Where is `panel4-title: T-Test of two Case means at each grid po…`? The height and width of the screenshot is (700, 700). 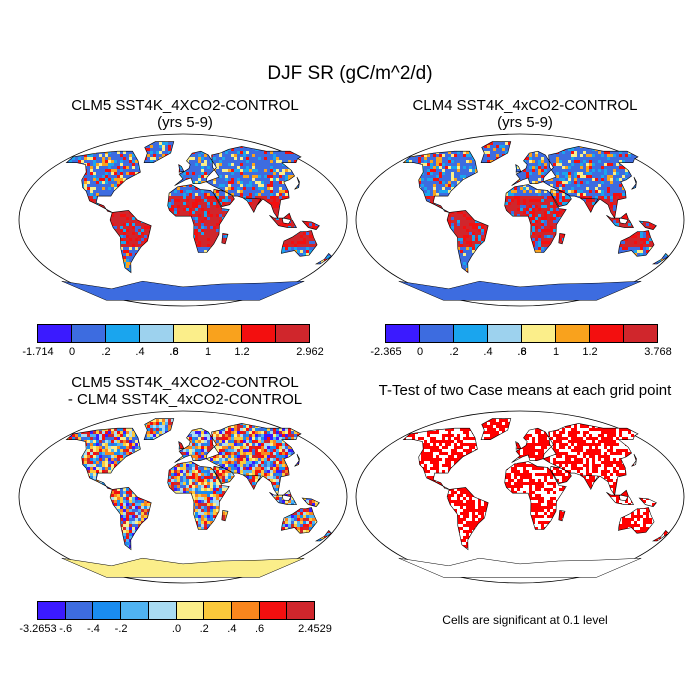 panel4-title: T-Test of two Case means at each grid po… is located at coordinates (525, 390).